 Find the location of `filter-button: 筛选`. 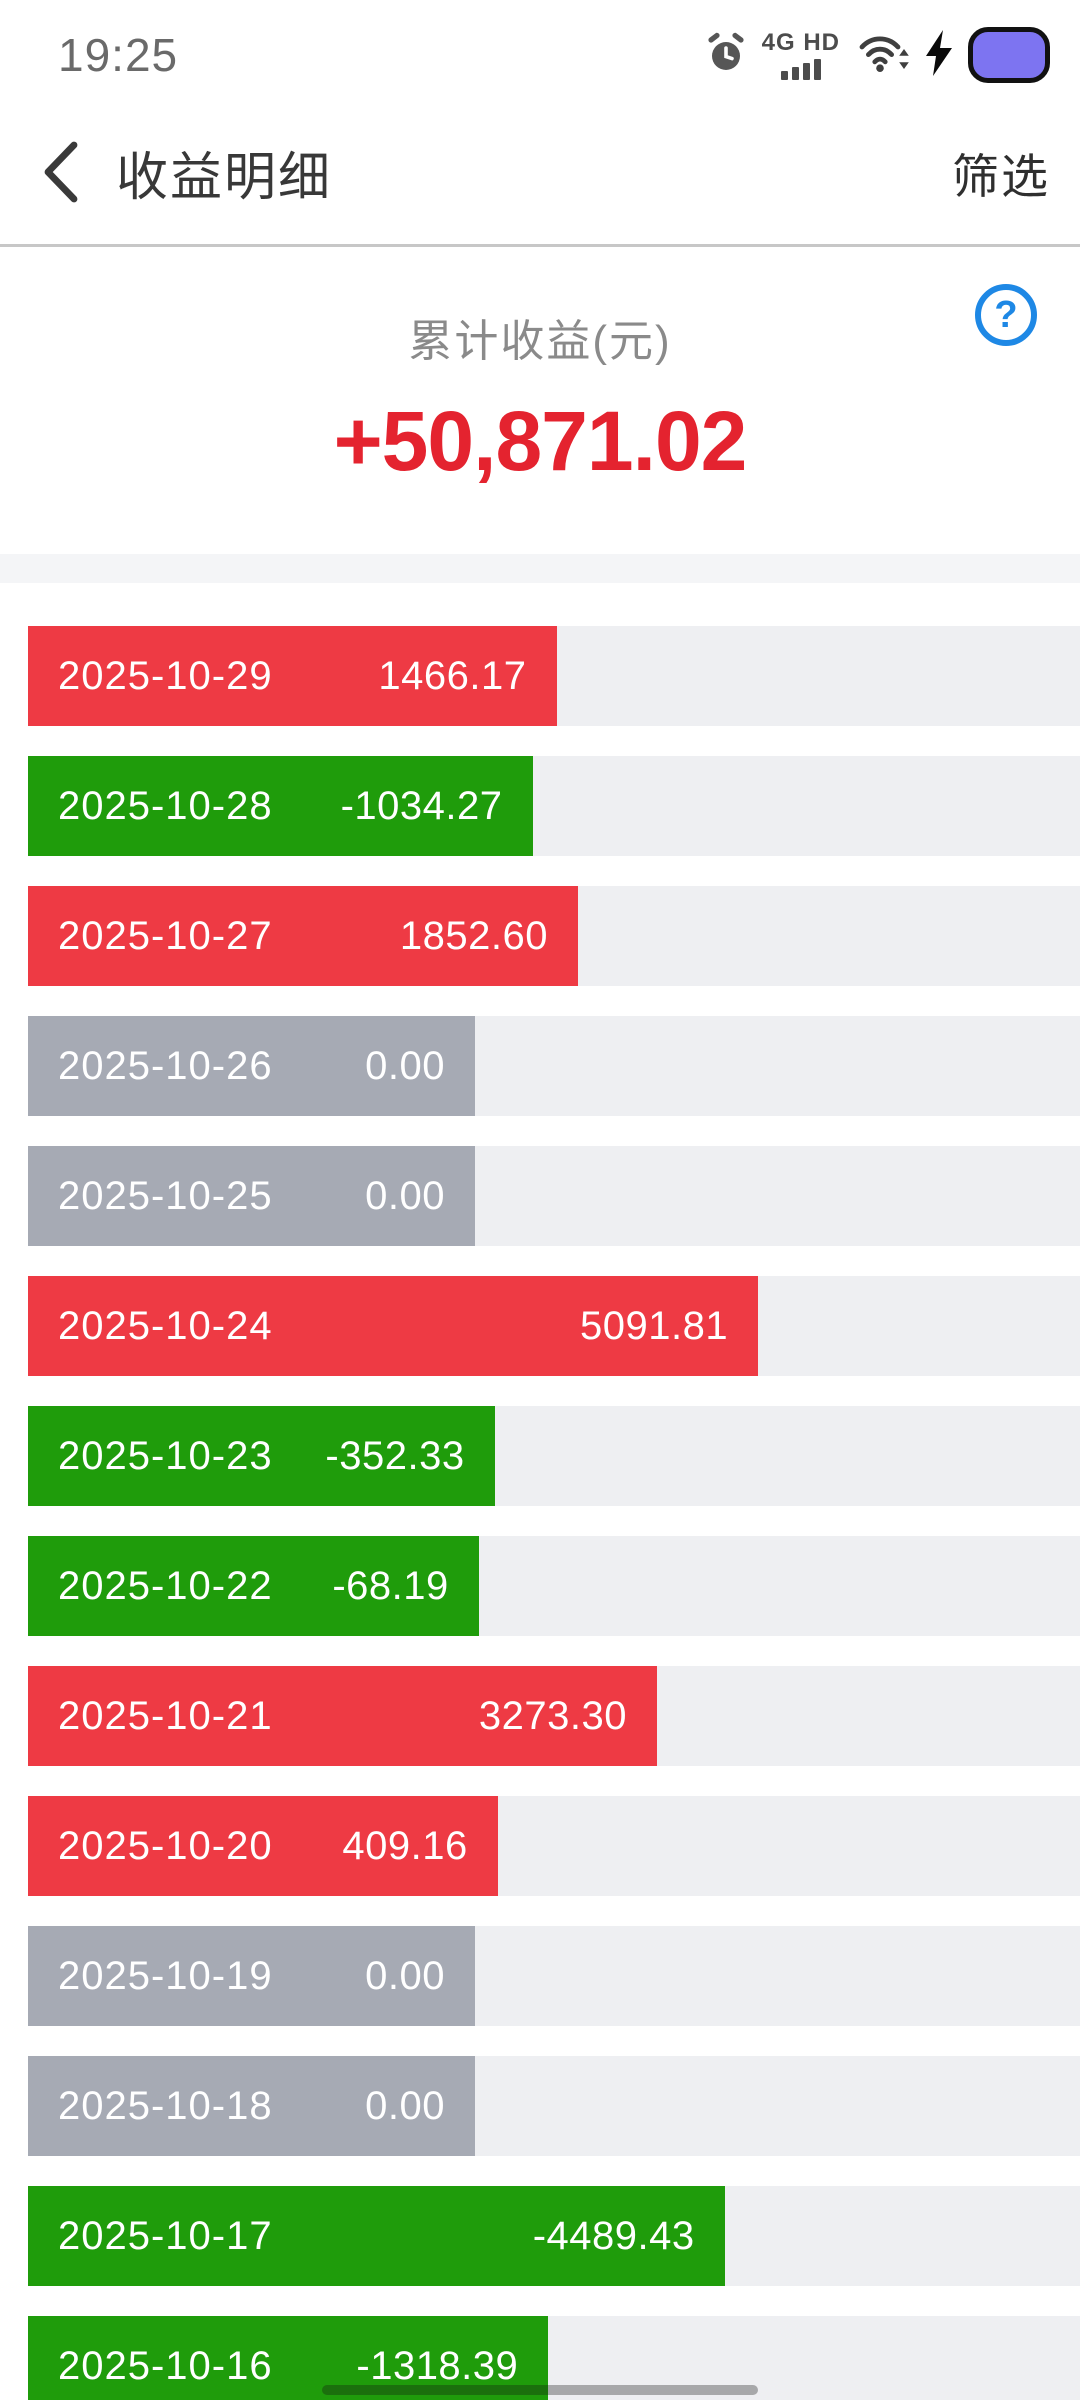

filter-button: 筛选 is located at coordinates (1001, 176).